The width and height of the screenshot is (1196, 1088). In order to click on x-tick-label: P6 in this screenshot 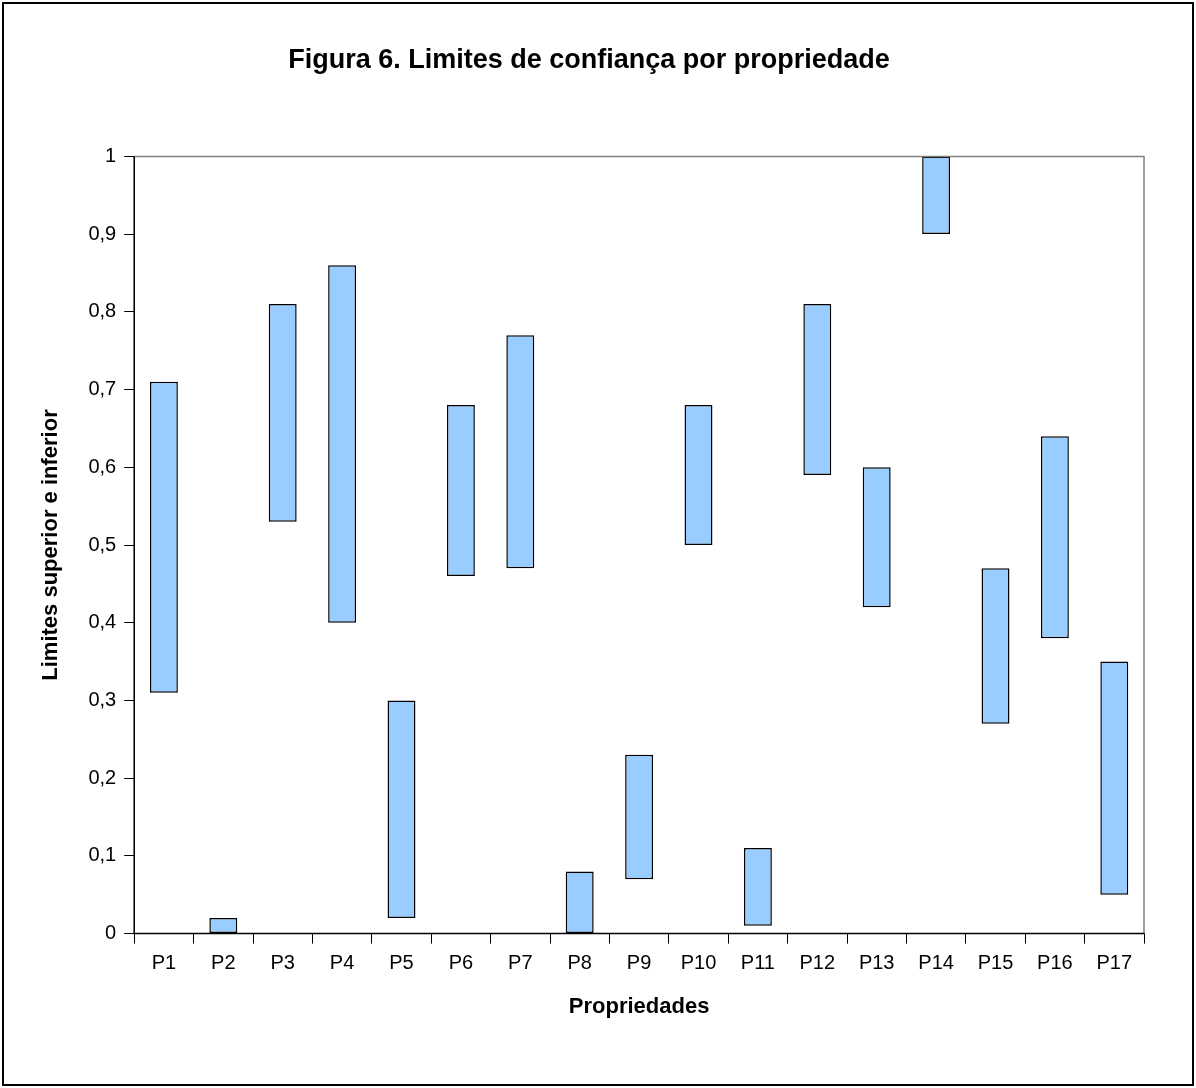, I will do `click(461, 962)`.